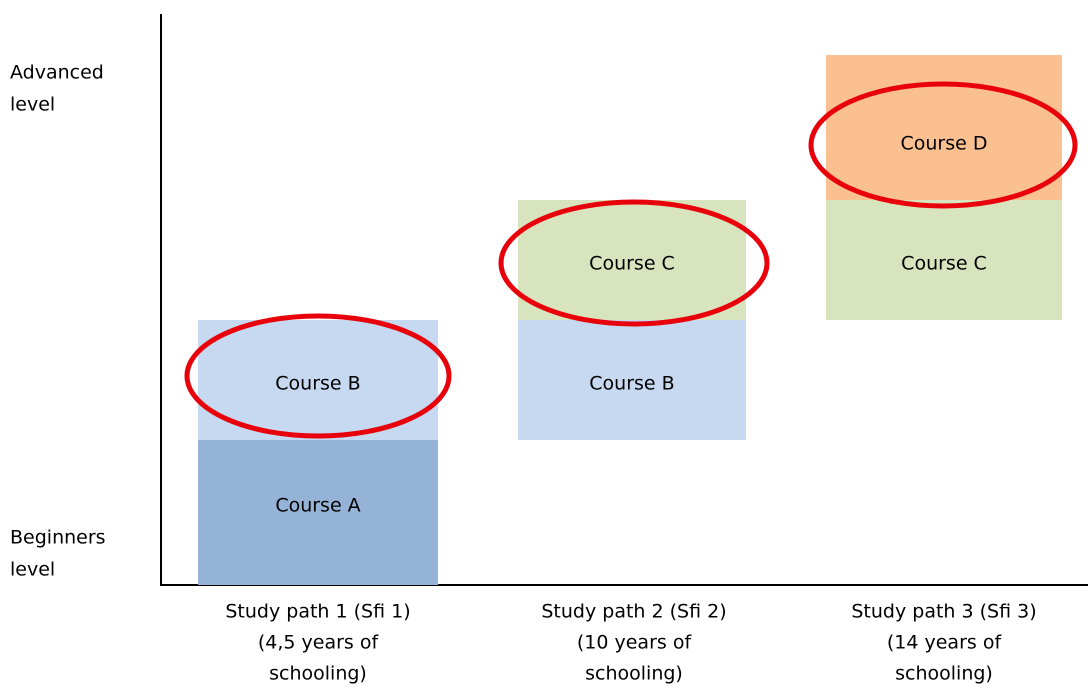  What do you see at coordinates (57, 73) in the screenshot?
I see `axis-label: Advanced` at bounding box center [57, 73].